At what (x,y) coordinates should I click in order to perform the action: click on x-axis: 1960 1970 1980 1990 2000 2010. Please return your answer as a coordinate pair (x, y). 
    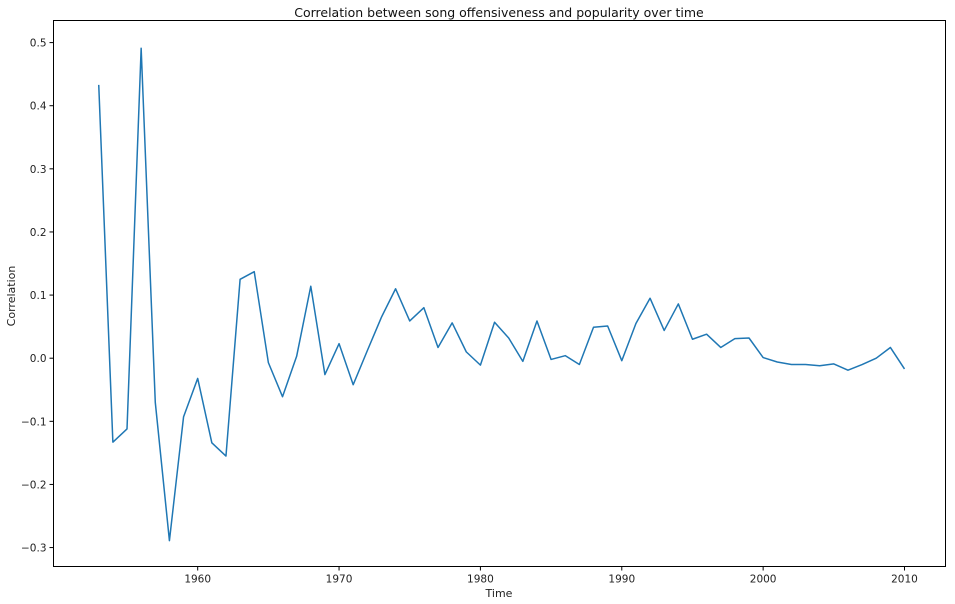
    Looking at the image, I should click on (551, 576).